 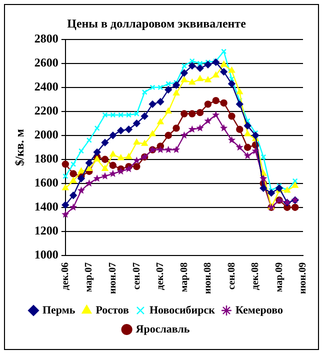 What do you see at coordinates (136, 276) in the screenshot?
I see `x-tick-label: сен.07` at bounding box center [136, 276].